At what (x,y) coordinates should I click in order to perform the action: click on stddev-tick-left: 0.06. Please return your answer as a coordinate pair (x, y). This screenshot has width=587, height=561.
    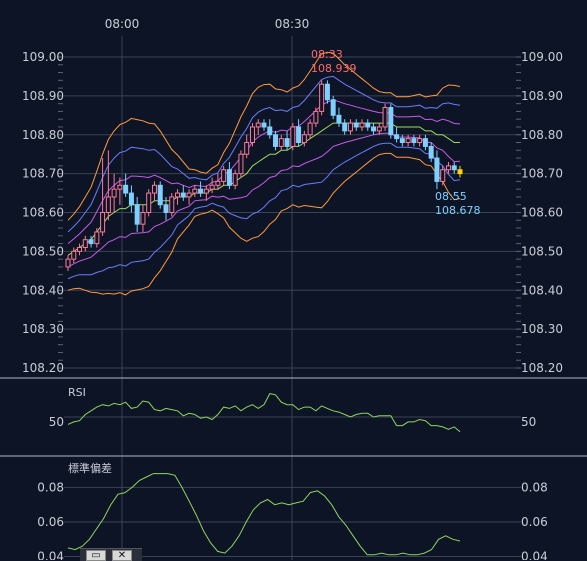
    Looking at the image, I should click on (50, 522).